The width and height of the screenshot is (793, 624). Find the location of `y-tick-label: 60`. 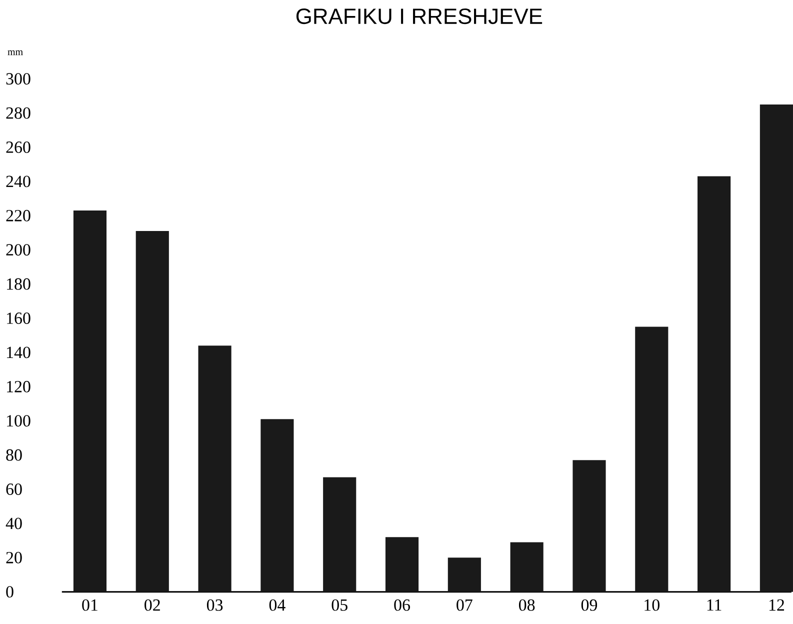

y-tick-label: 60 is located at coordinates (14, 490).